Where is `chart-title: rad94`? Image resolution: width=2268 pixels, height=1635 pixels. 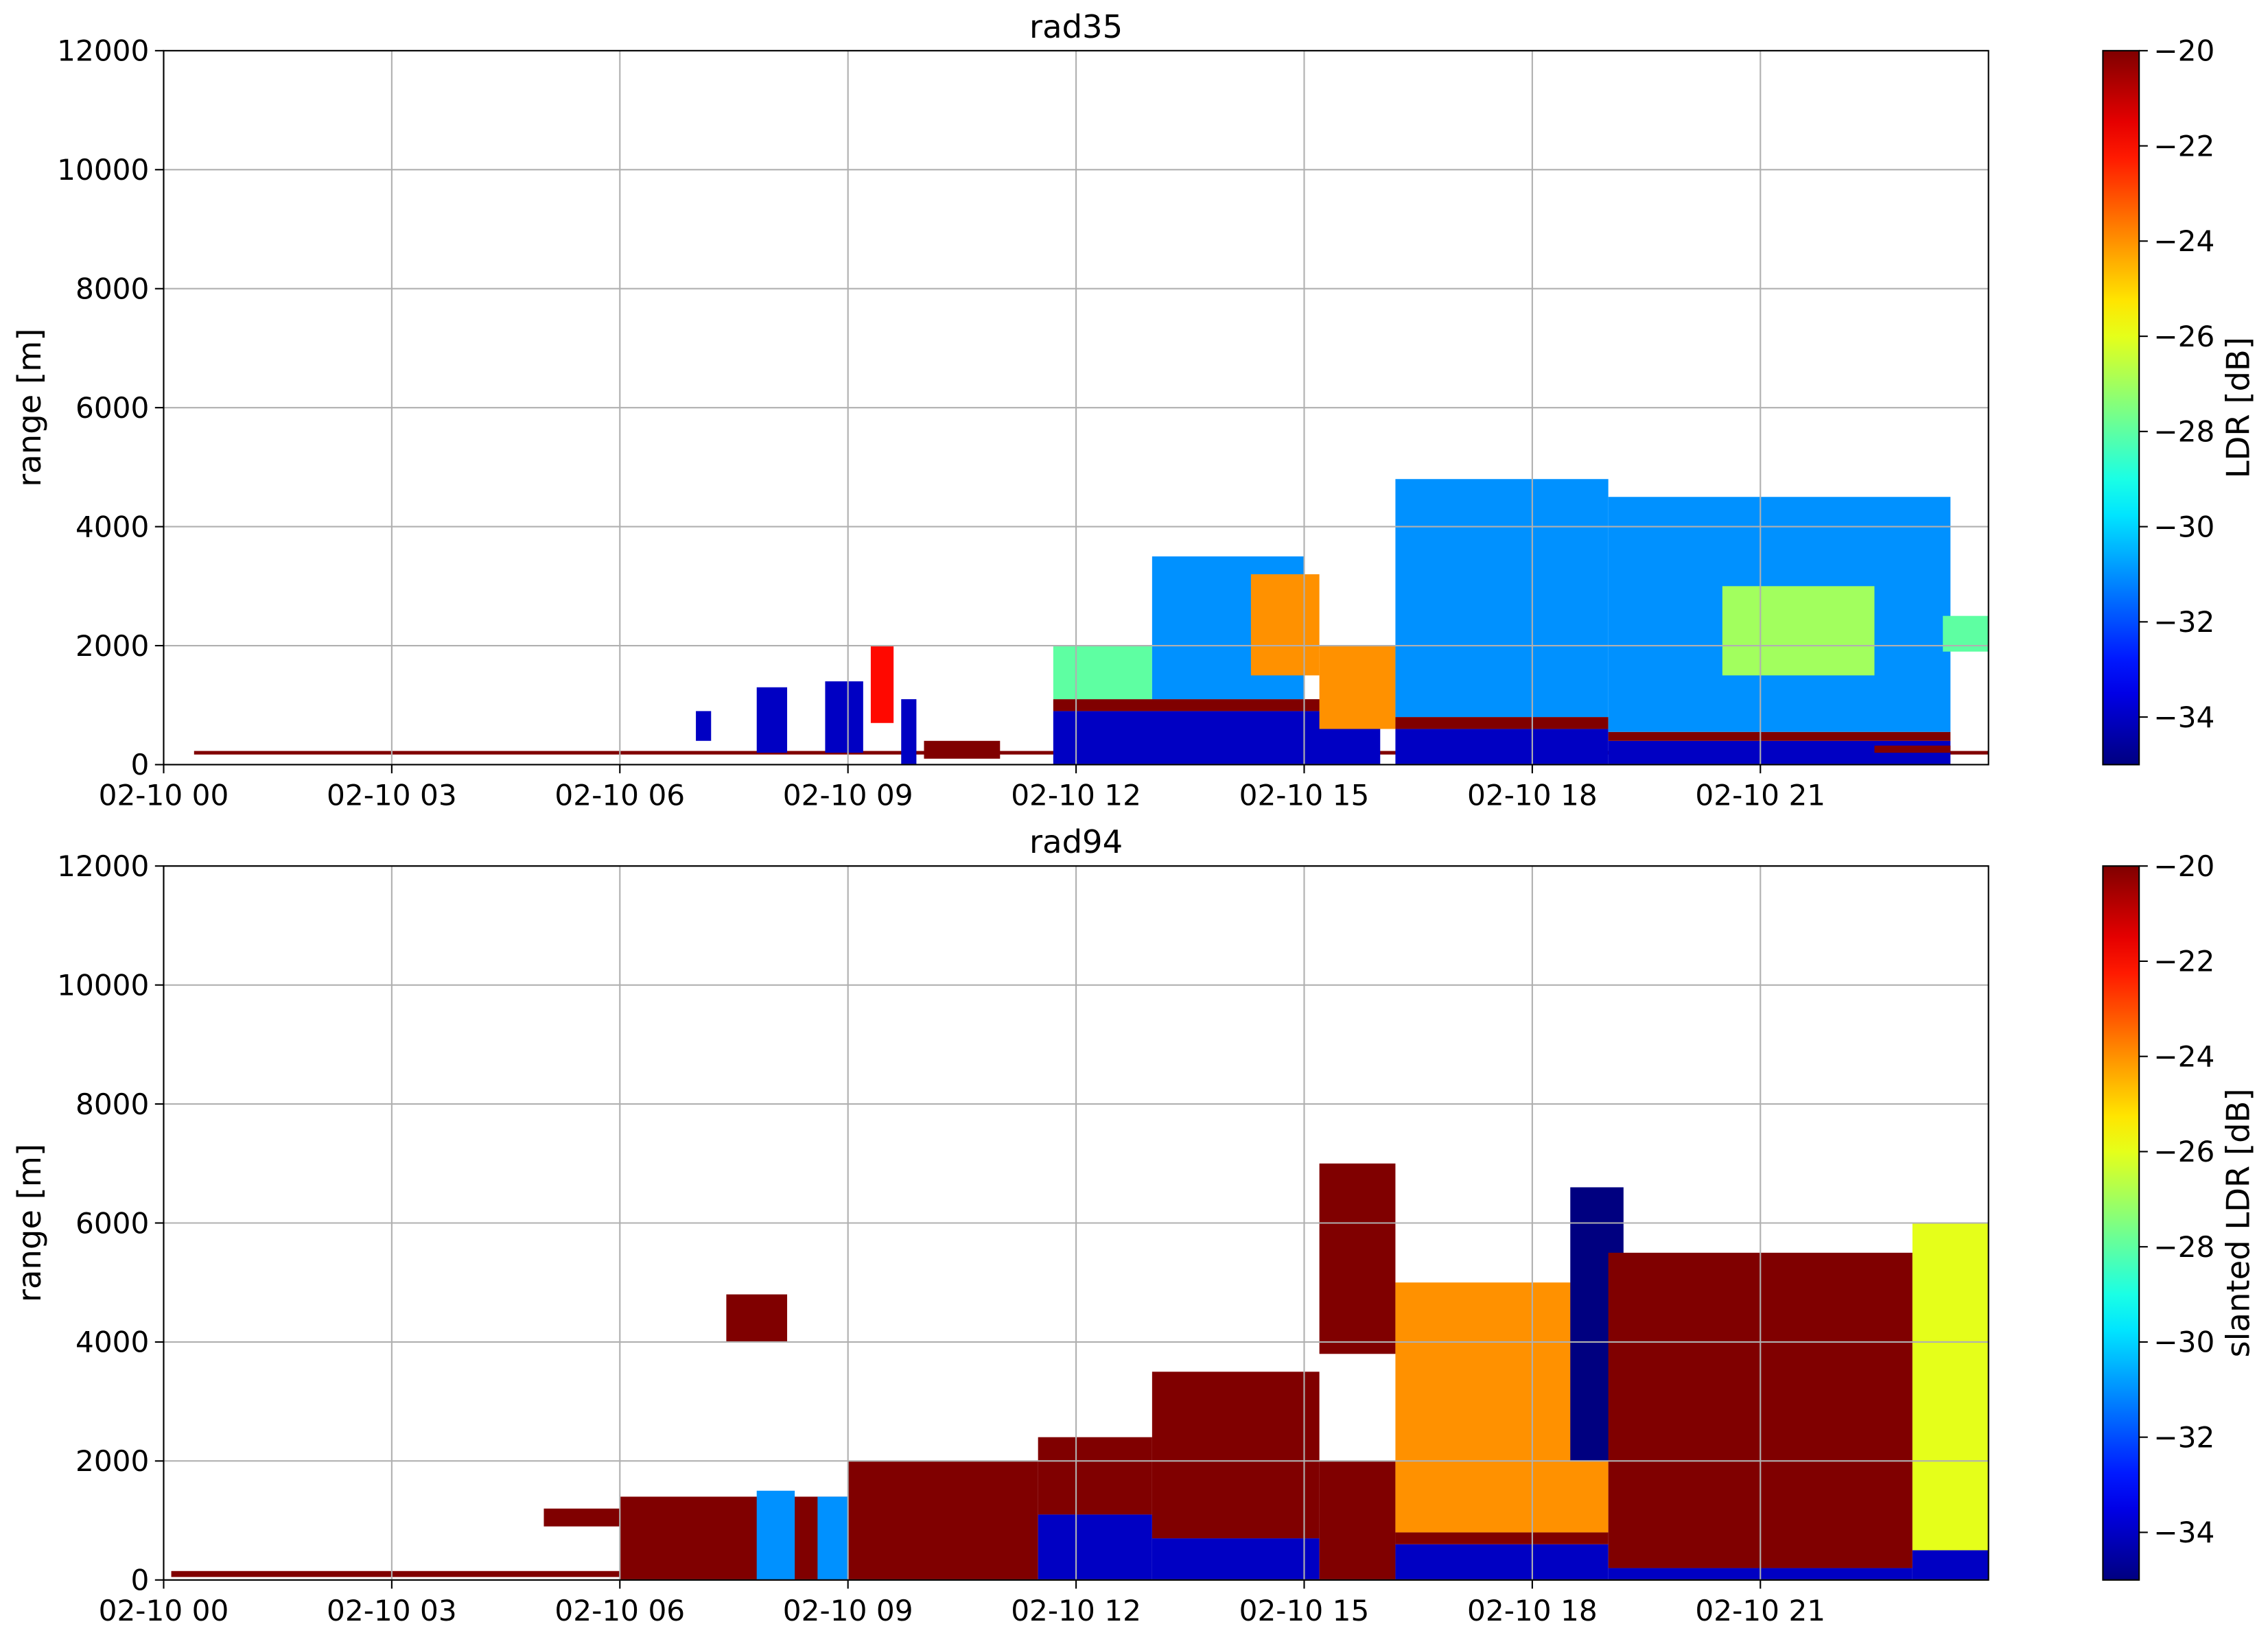
chart-title: rad94 is located at coordinates (1076, 841).